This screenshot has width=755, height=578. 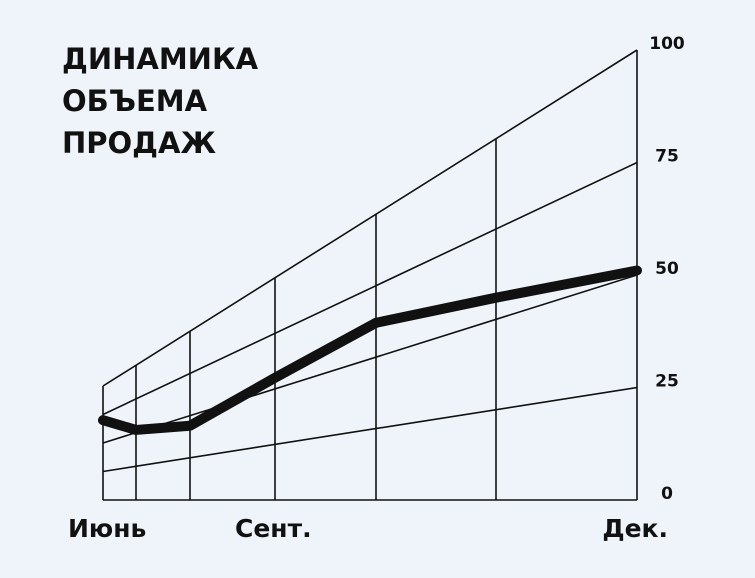 What do you see at coordinates (667, 157) in the screenshot?
I see `y-tick-label: 75` at bounding box center [667, 157].